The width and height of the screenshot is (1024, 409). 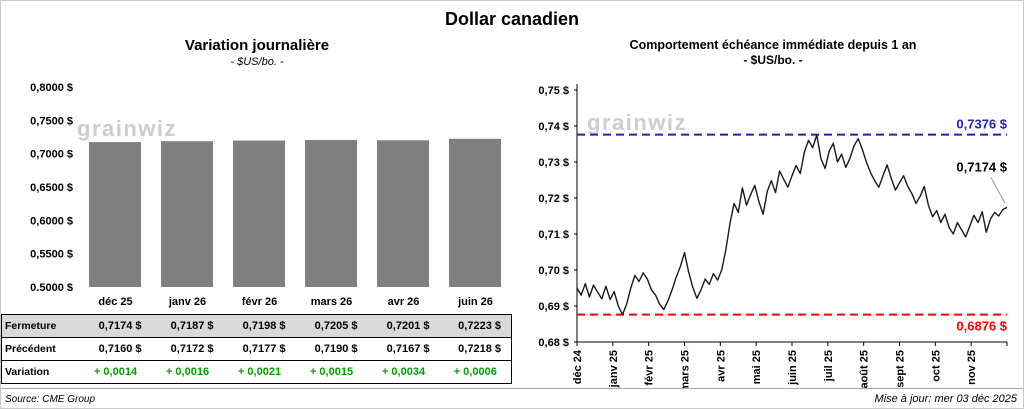 What do you see at coordinates (259, 348) in the screenshot?
I see `table-value: 0,7177 $` at bounding box center [259, 348].